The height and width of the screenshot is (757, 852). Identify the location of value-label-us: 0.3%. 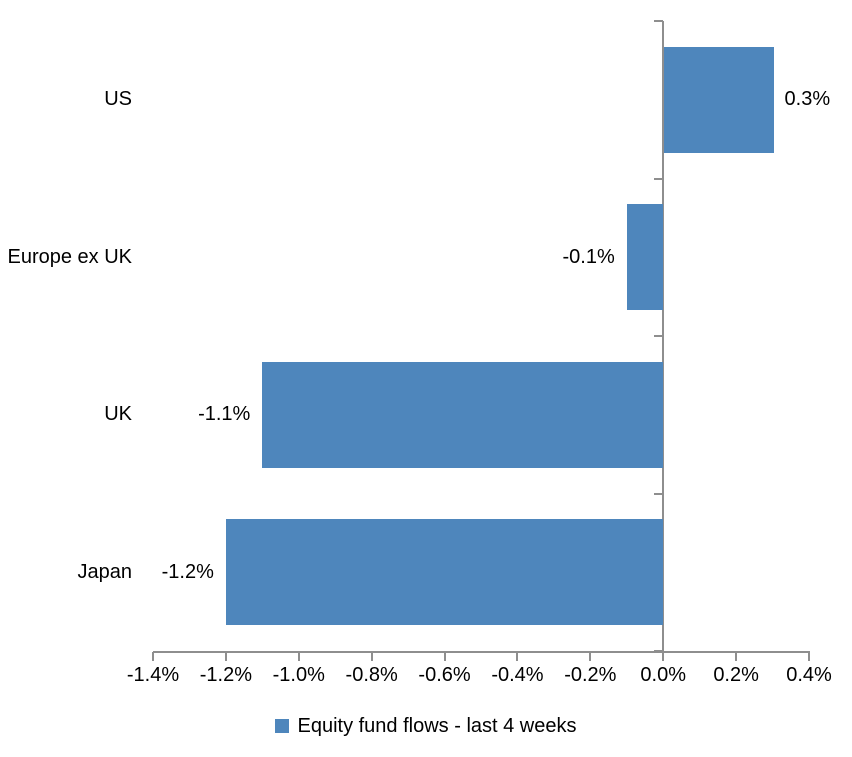
(807, 99).